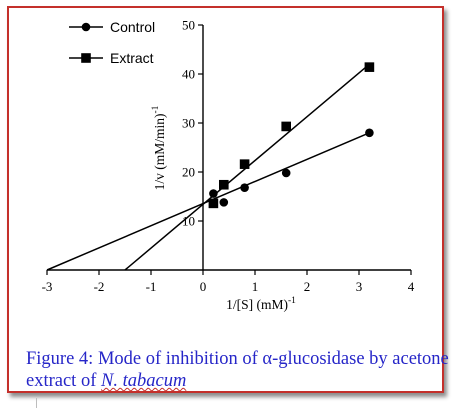 The width and height of the screenshot is (455, 408). Describe the element at coordinates (36, 403) in the screenshot. I see `page-margin-mark` at that location.